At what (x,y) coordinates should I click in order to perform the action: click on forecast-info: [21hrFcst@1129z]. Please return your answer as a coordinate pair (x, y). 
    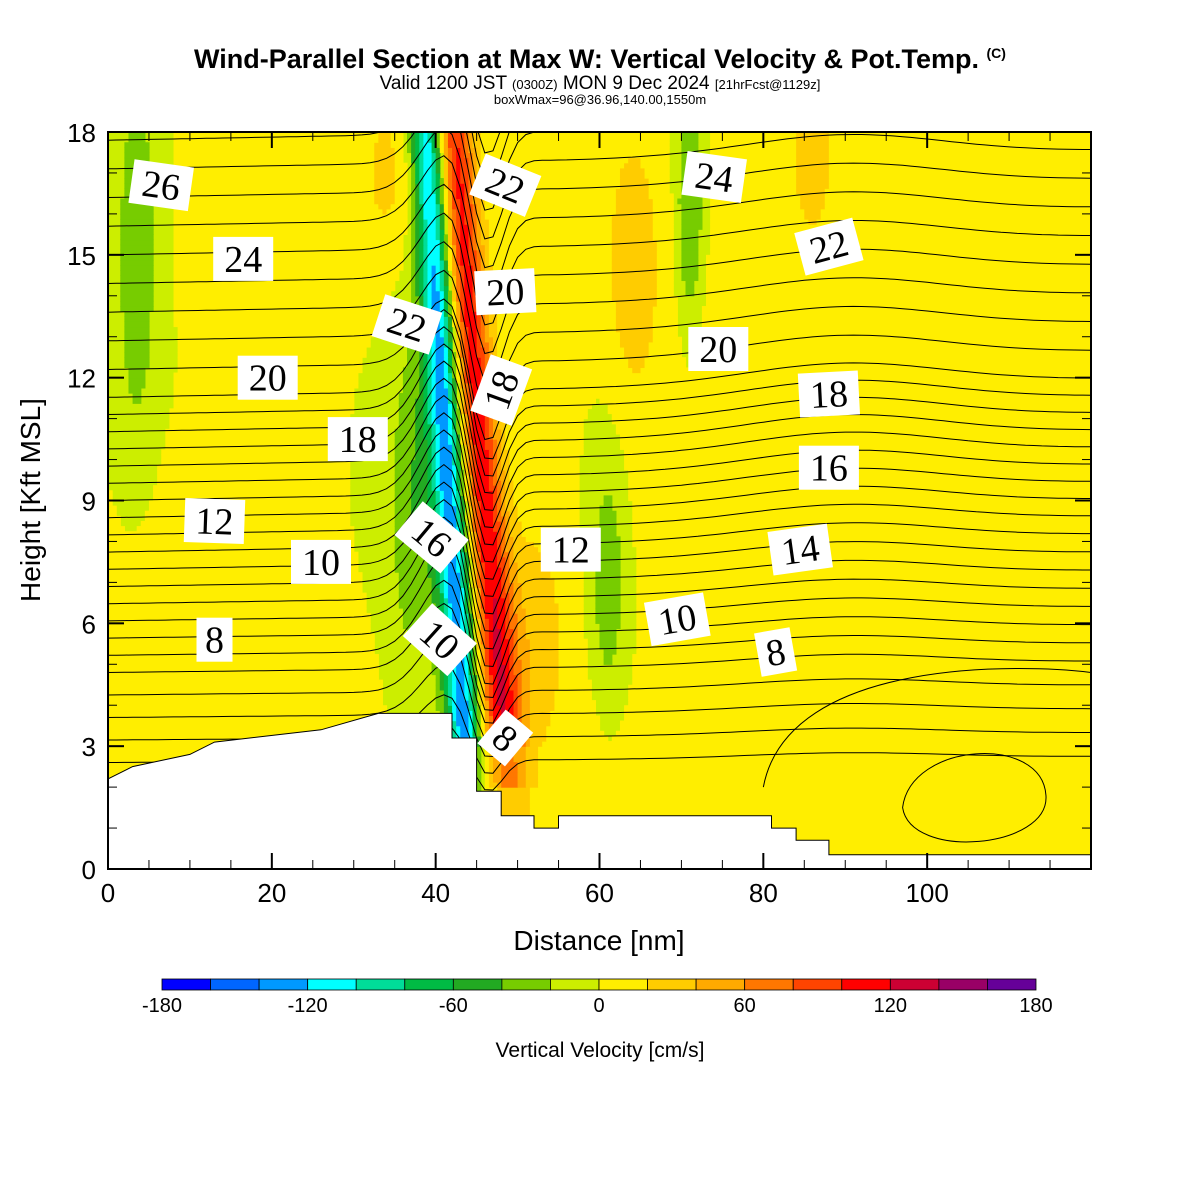
    Looking at the image, I should click on (767, 84).